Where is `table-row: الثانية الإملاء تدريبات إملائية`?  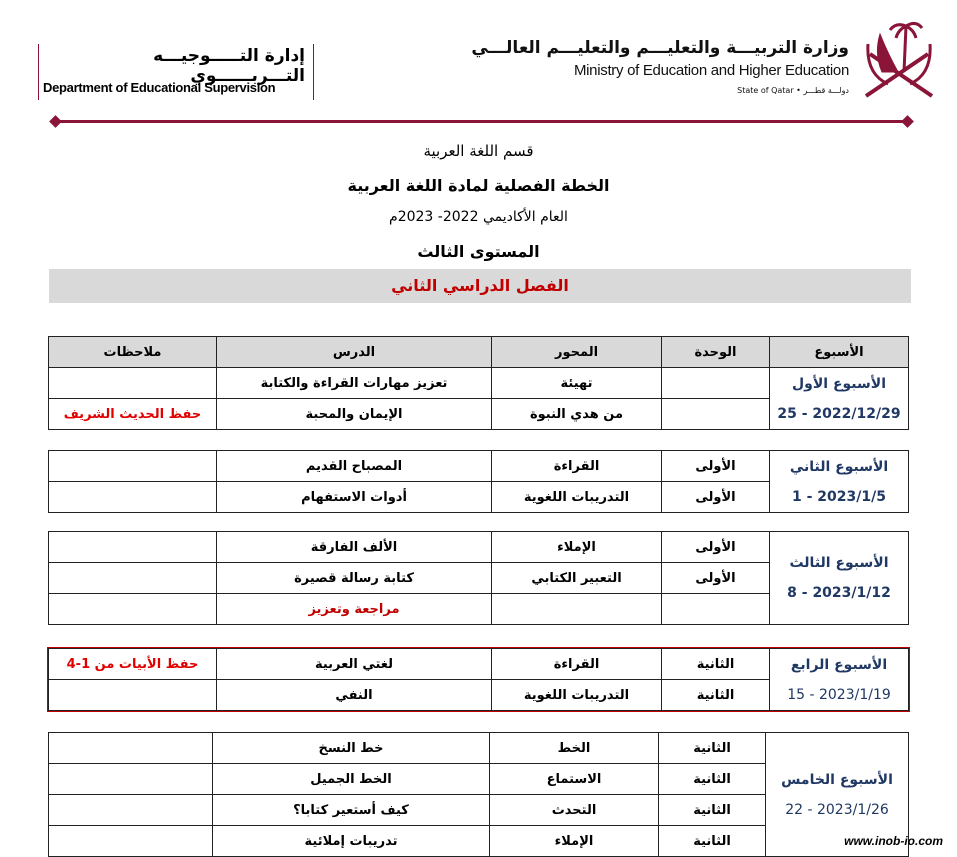
table-row: الثانية الإملاء تدريبات إملائية is located at coordinates (478, 841).